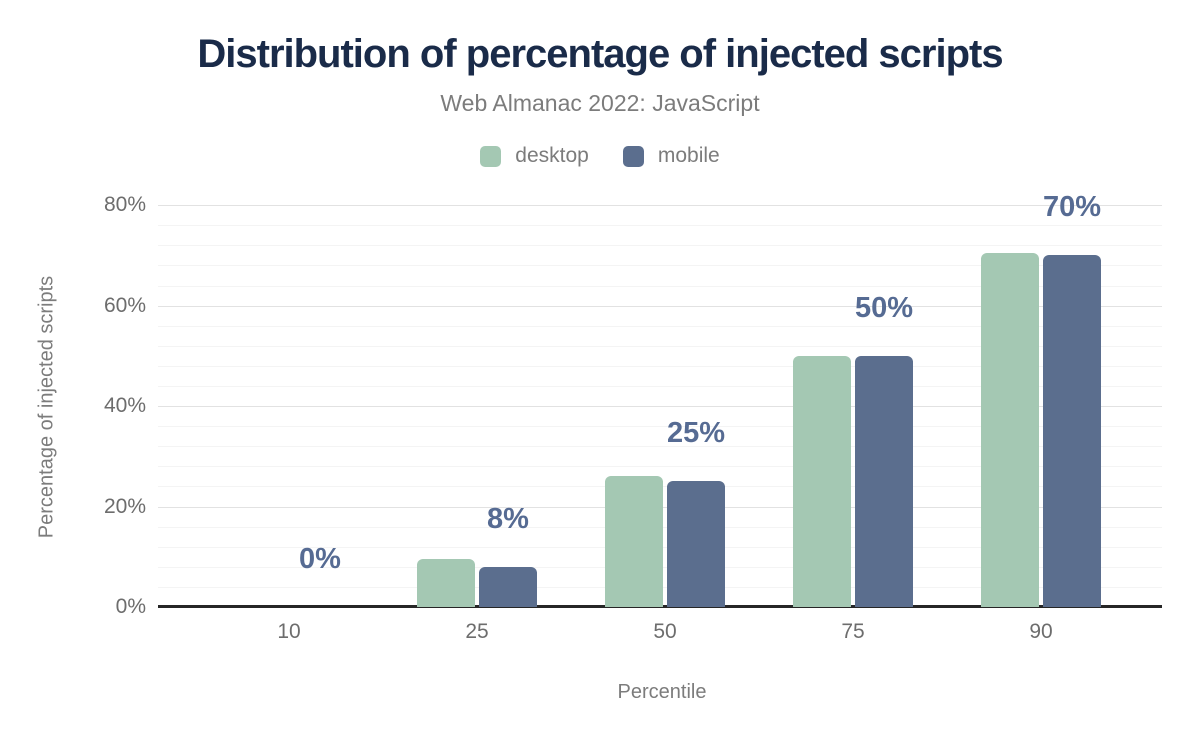 The image size is (1200, 742). What do you see at coordinates (508, 518) in the screenshot?
I see `data-label-p25: 8%` at bounding box center [508, 518].